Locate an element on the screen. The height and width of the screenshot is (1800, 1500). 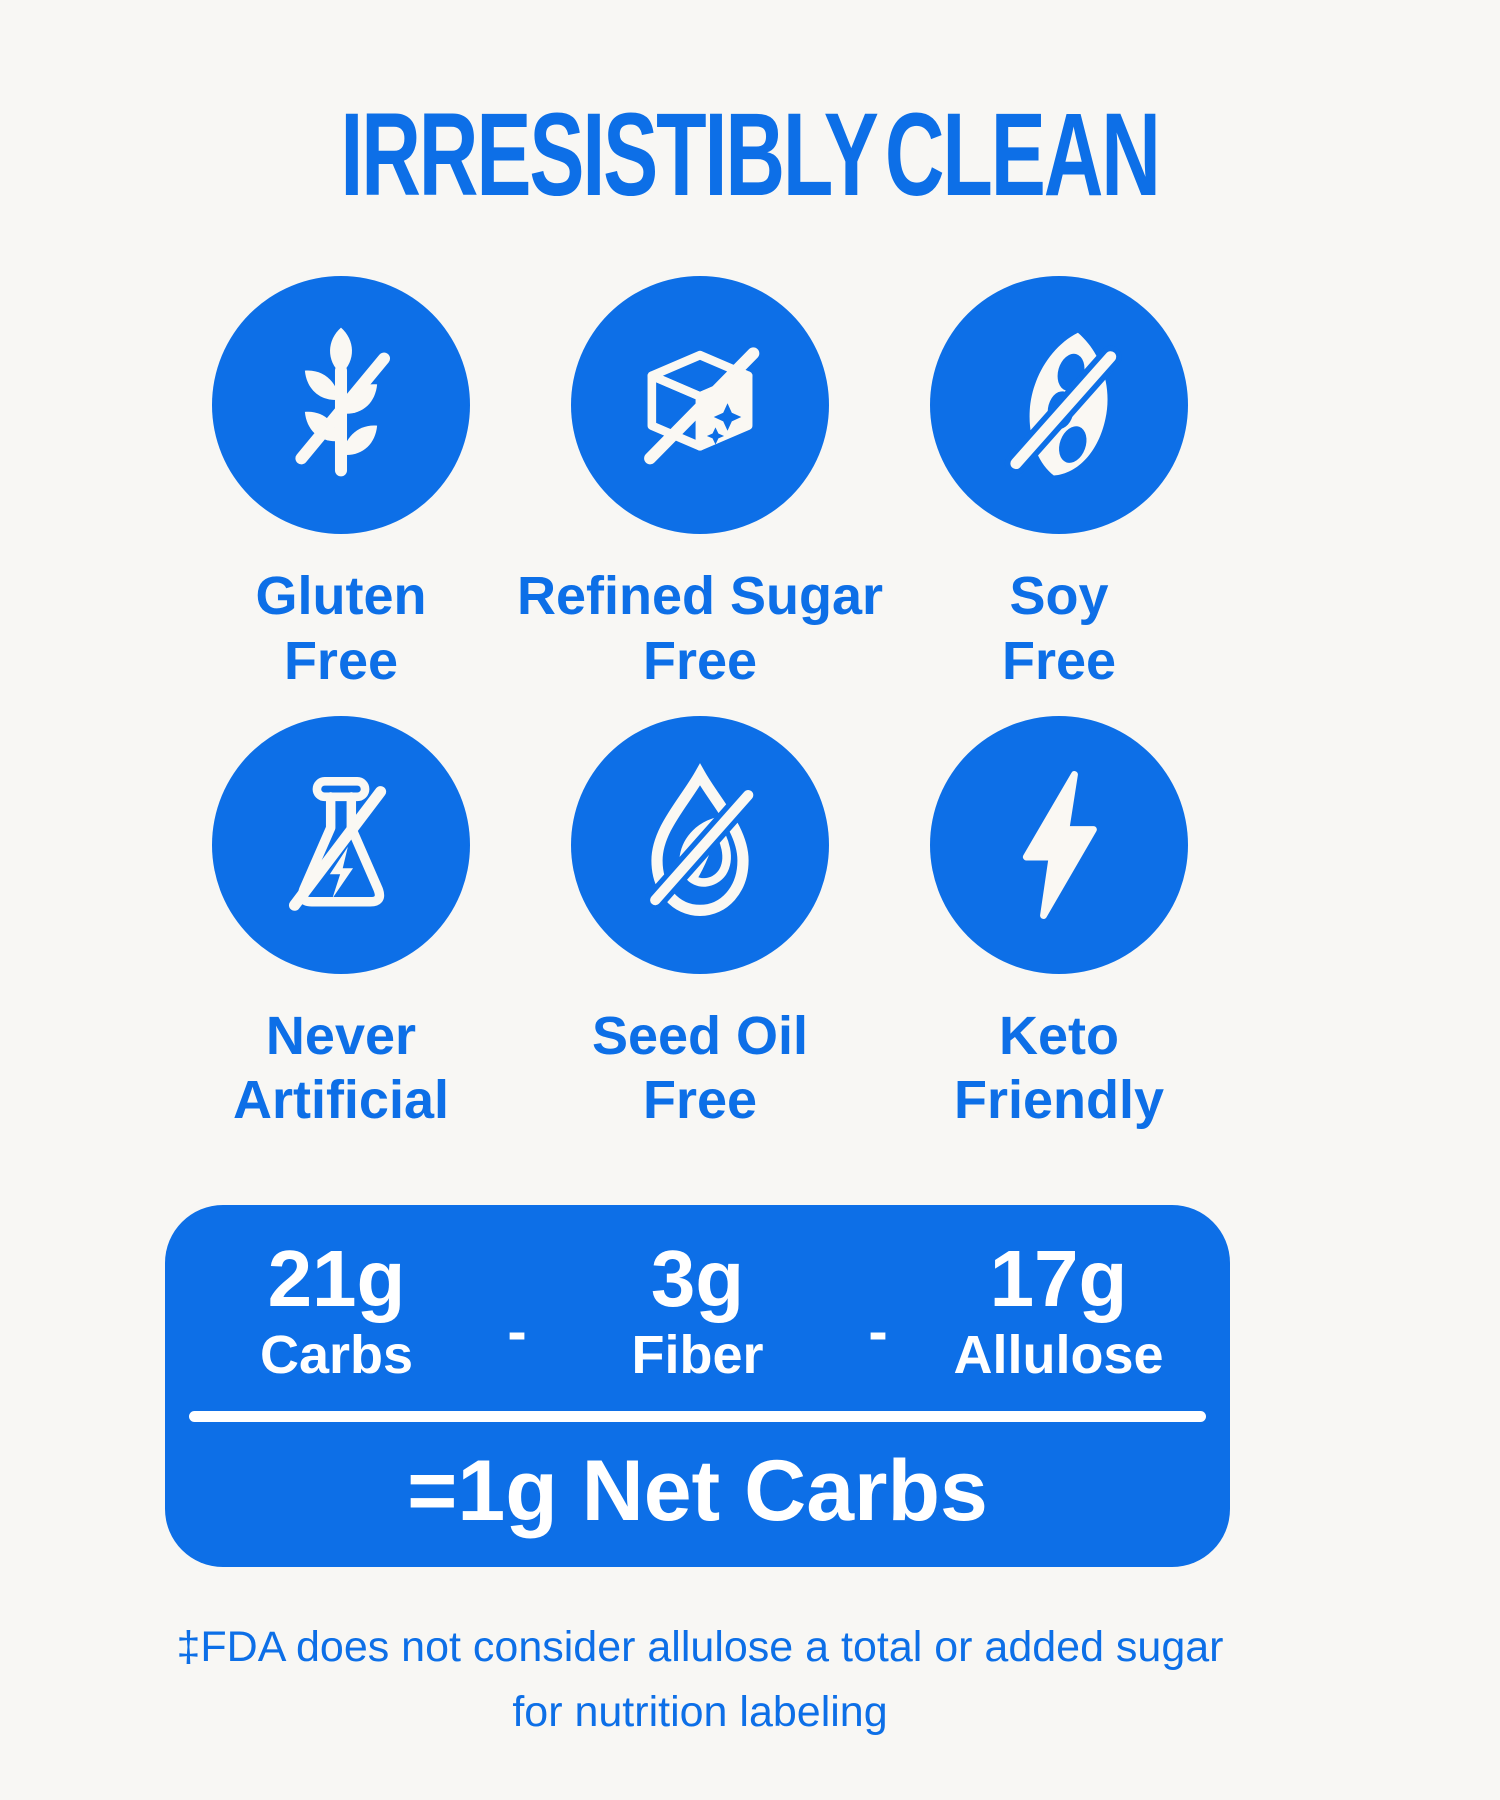
badge-label-line1: Keto is located at coordinates (1059, 1035).